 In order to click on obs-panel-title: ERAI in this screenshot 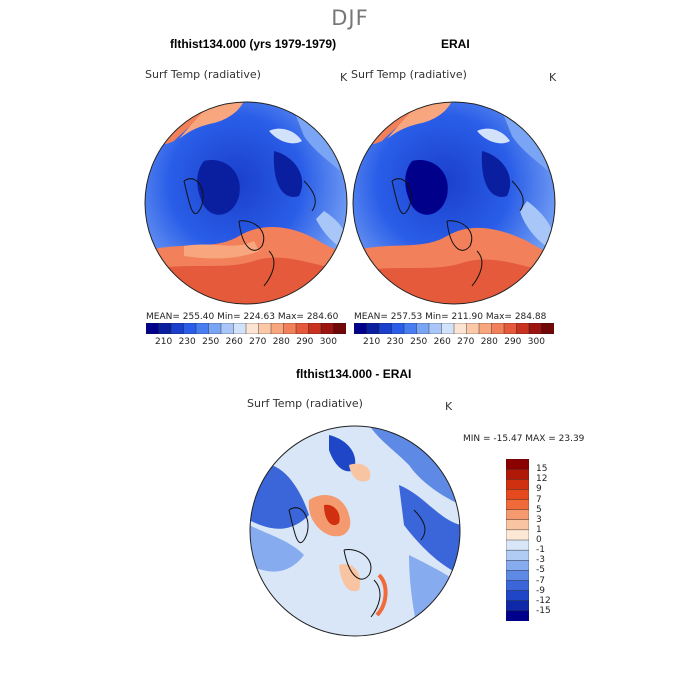, I will do `click(455, 44)`.